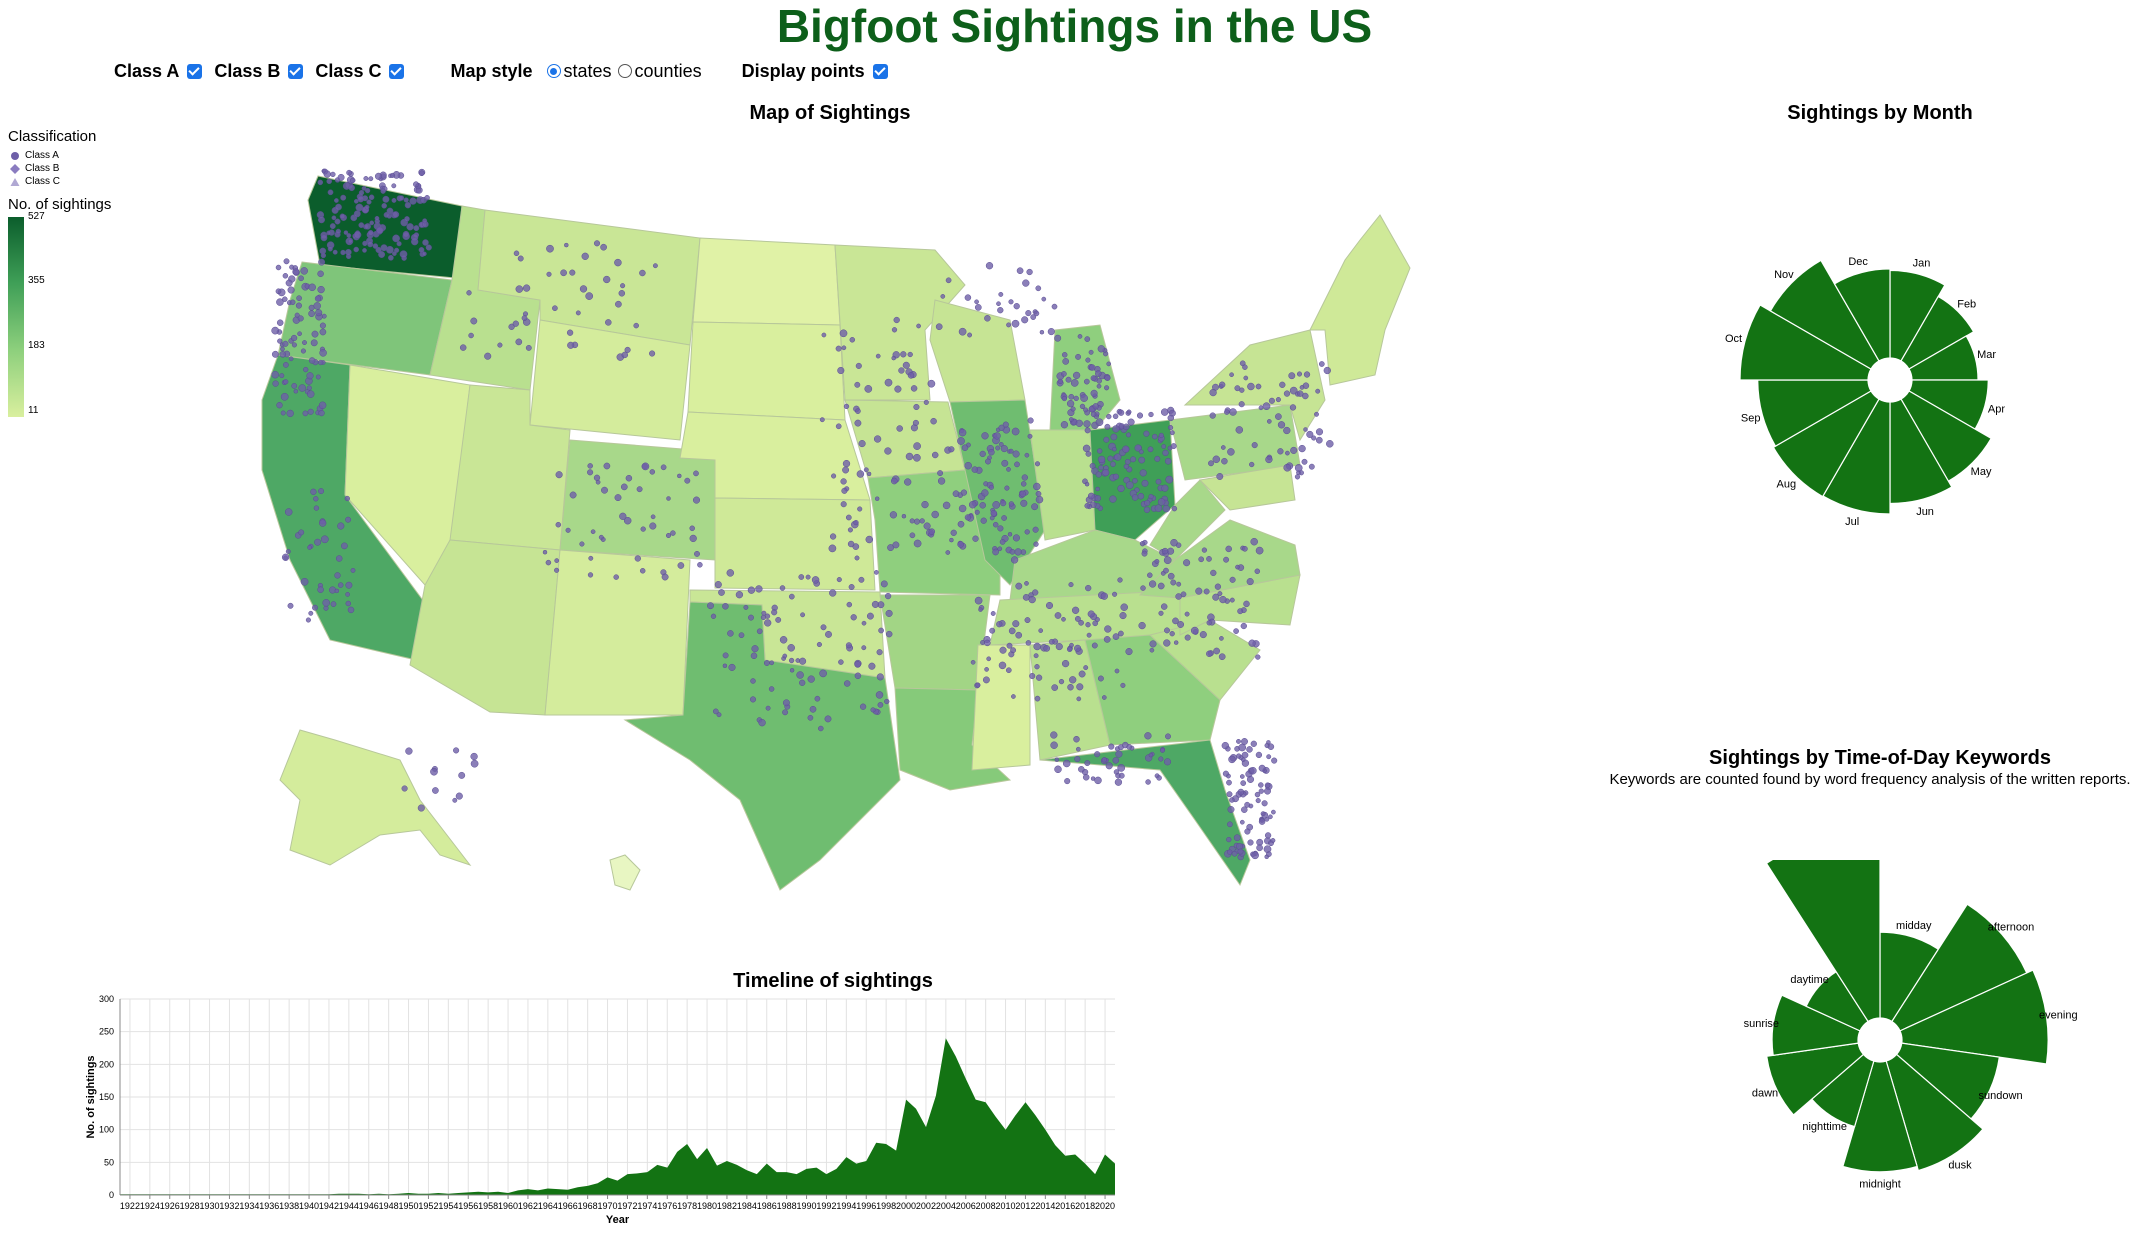 The width and height of the screenshot is (2149, 1240). What do you see at coordinates (1152, 690) in the screenshot?
I see `state-georgia` at bounding box center [1152, 690].